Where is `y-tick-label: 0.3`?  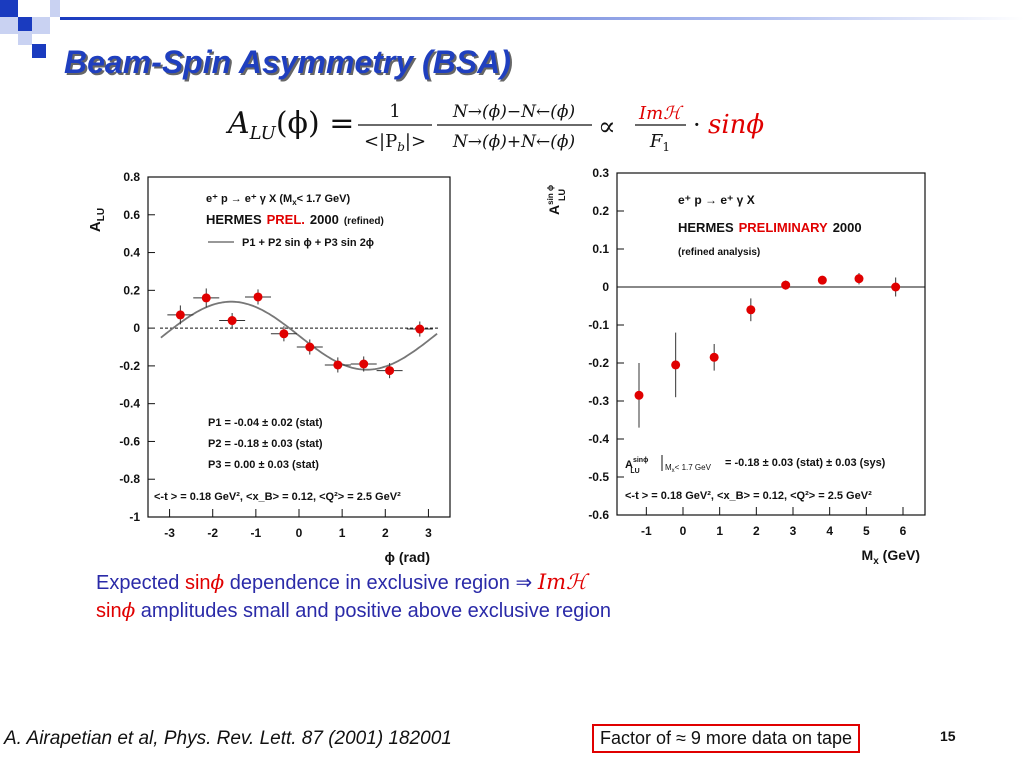 y-tick-label: 0.3 is located at coordinates (600, 173).